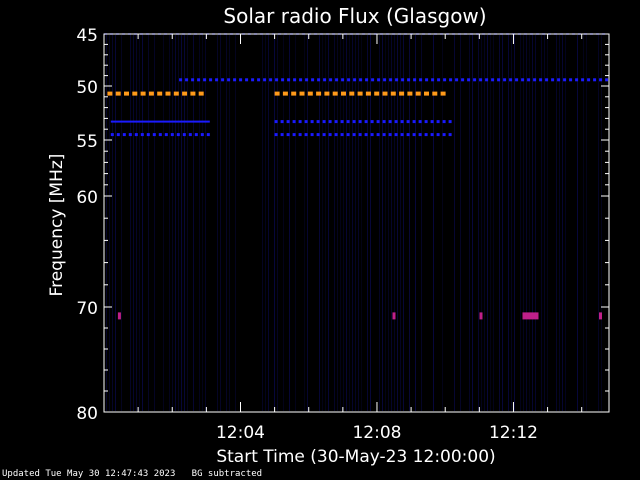 This screenshot has width=640, height=480. I want to click on y-tick-label: 70, so click(87, 309).